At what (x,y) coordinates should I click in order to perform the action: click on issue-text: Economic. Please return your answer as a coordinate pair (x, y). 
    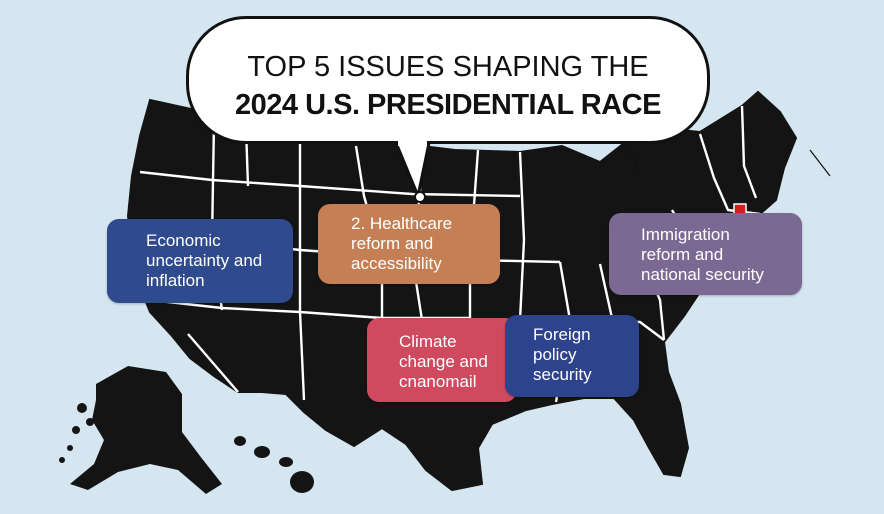
    Looking at the image, I should click on (183, 240).